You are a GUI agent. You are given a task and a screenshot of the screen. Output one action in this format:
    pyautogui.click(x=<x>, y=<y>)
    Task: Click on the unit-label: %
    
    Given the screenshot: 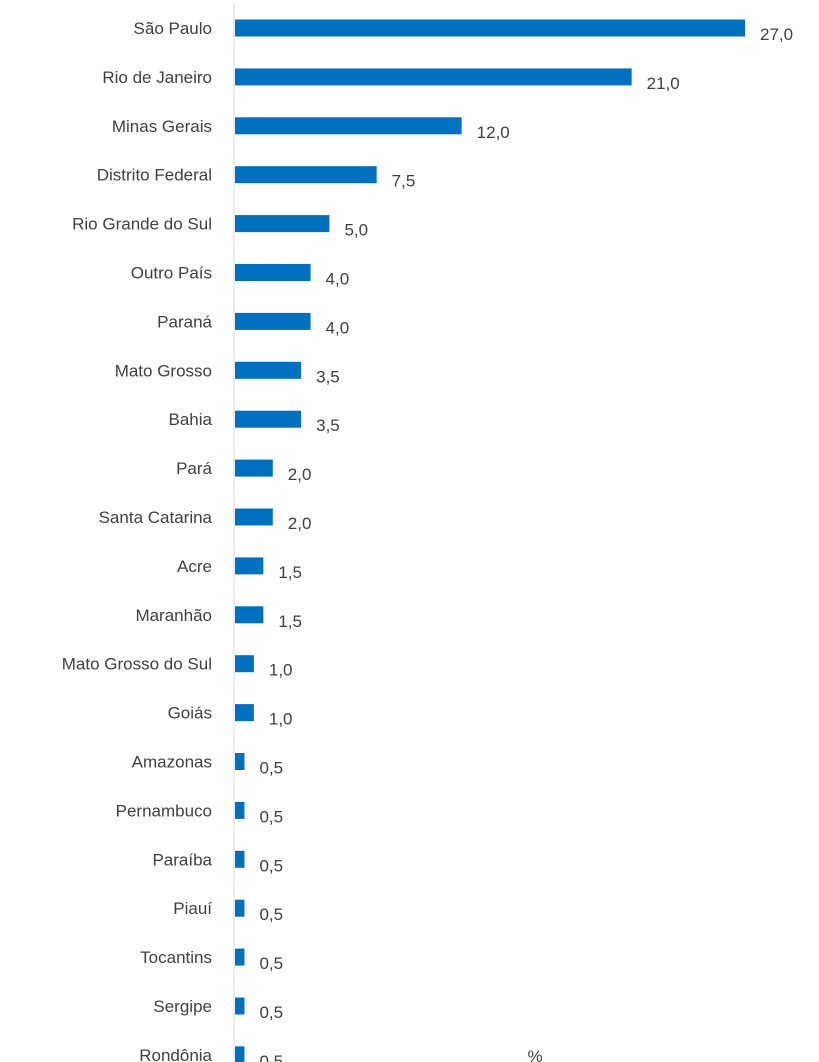 What is the action you would take?
    pyautogui.click(x=534, y=1054)
    